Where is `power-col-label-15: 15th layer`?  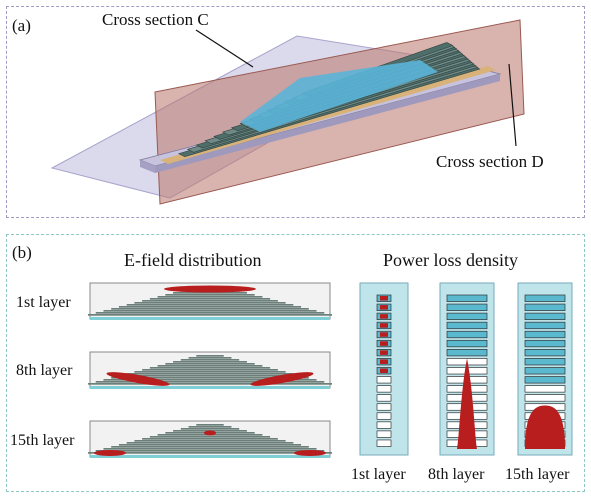
power-col-label-15: 15th layer is located at coordinates (537, 474).